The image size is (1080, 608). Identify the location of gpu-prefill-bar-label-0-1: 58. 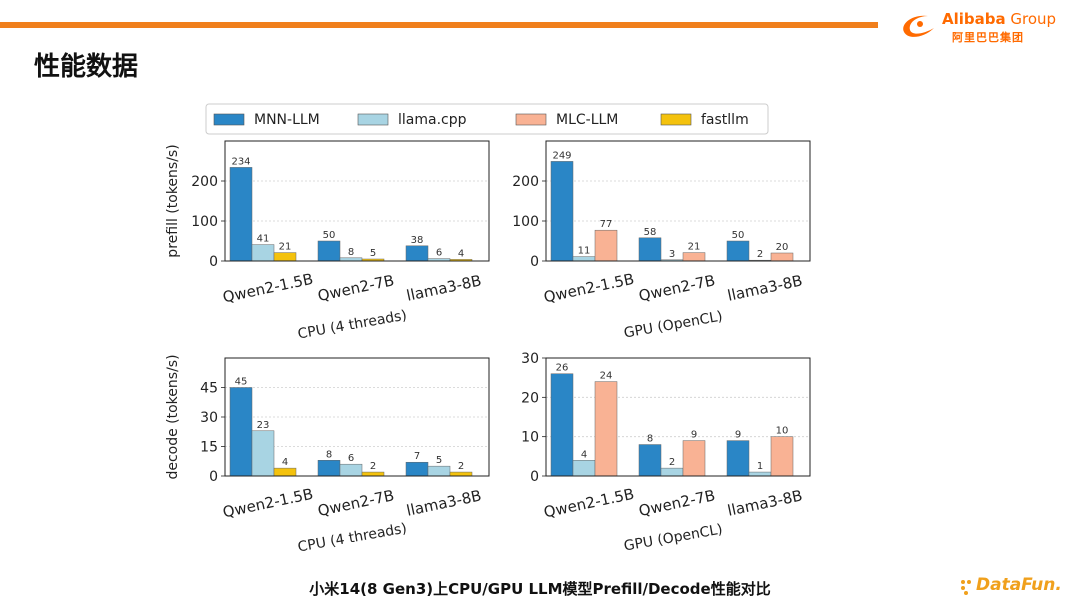
(650, 232).